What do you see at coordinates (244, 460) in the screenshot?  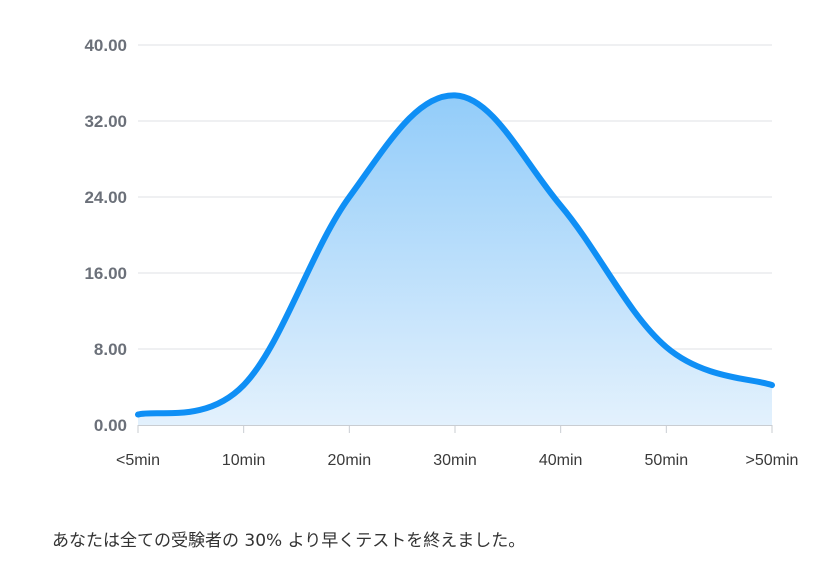 I see `x-tick-label: 10min` at bounding box center [244, 460].